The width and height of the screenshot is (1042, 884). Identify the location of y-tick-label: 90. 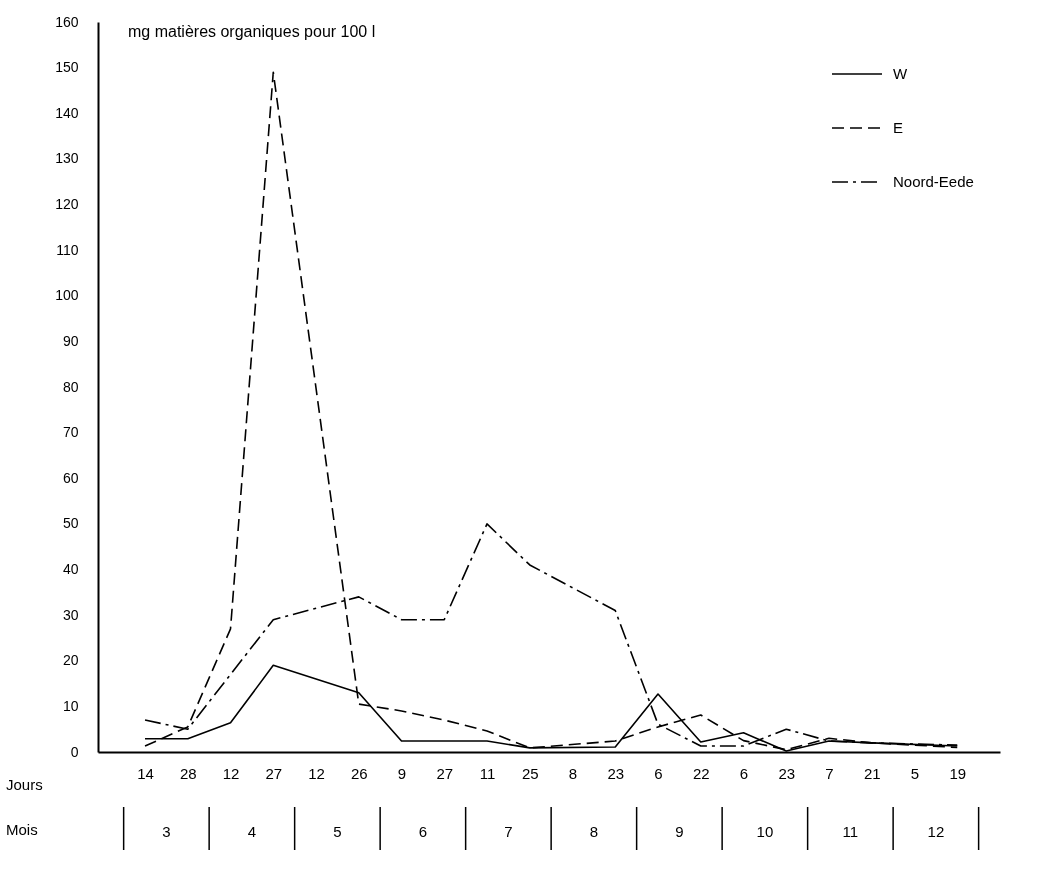
(70, 340).